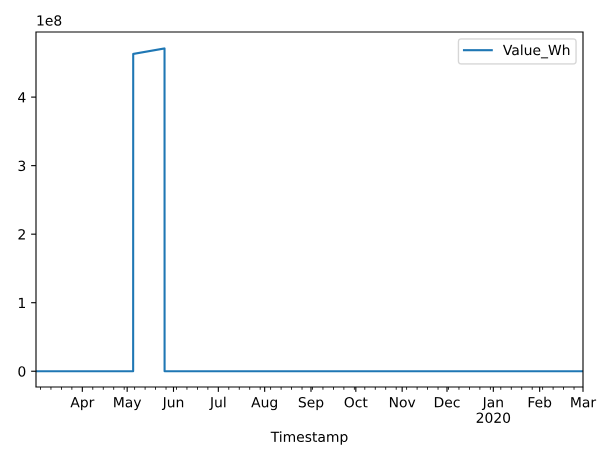 This screenshot has height=457, width=605. Describe the element at coordinates (403, 402) in the screenshot. I see `x-tick-label: Nov` at that location.